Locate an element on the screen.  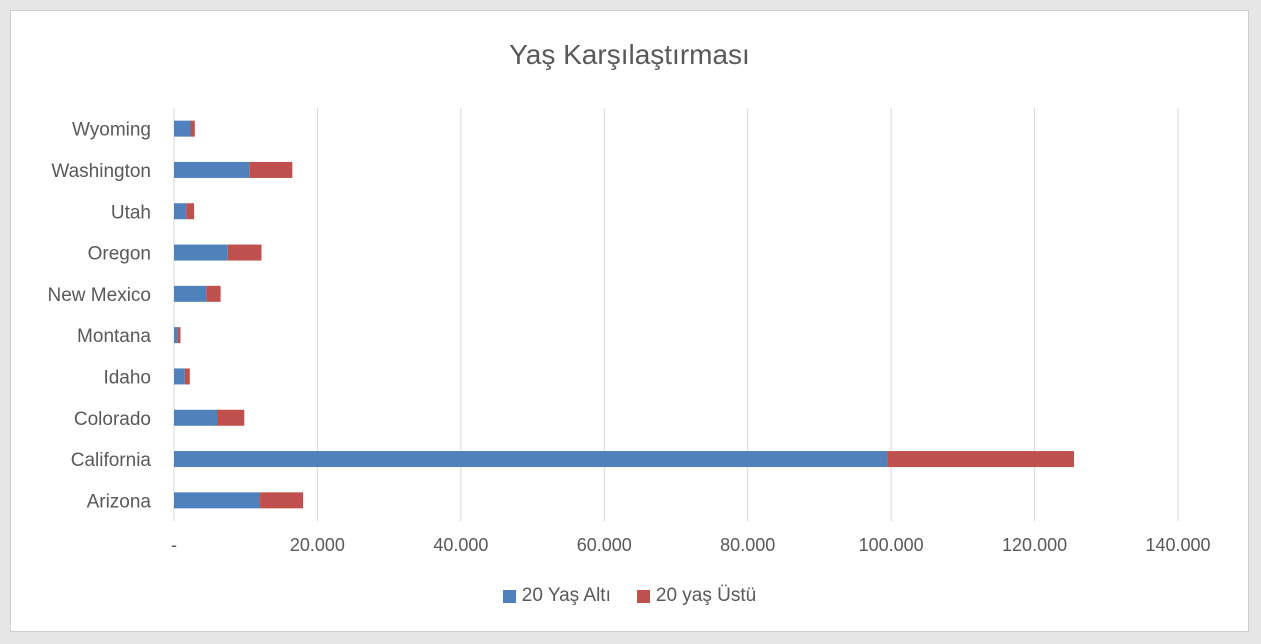
x-tick-label: 20.000 is located at coordinates (317, 545).